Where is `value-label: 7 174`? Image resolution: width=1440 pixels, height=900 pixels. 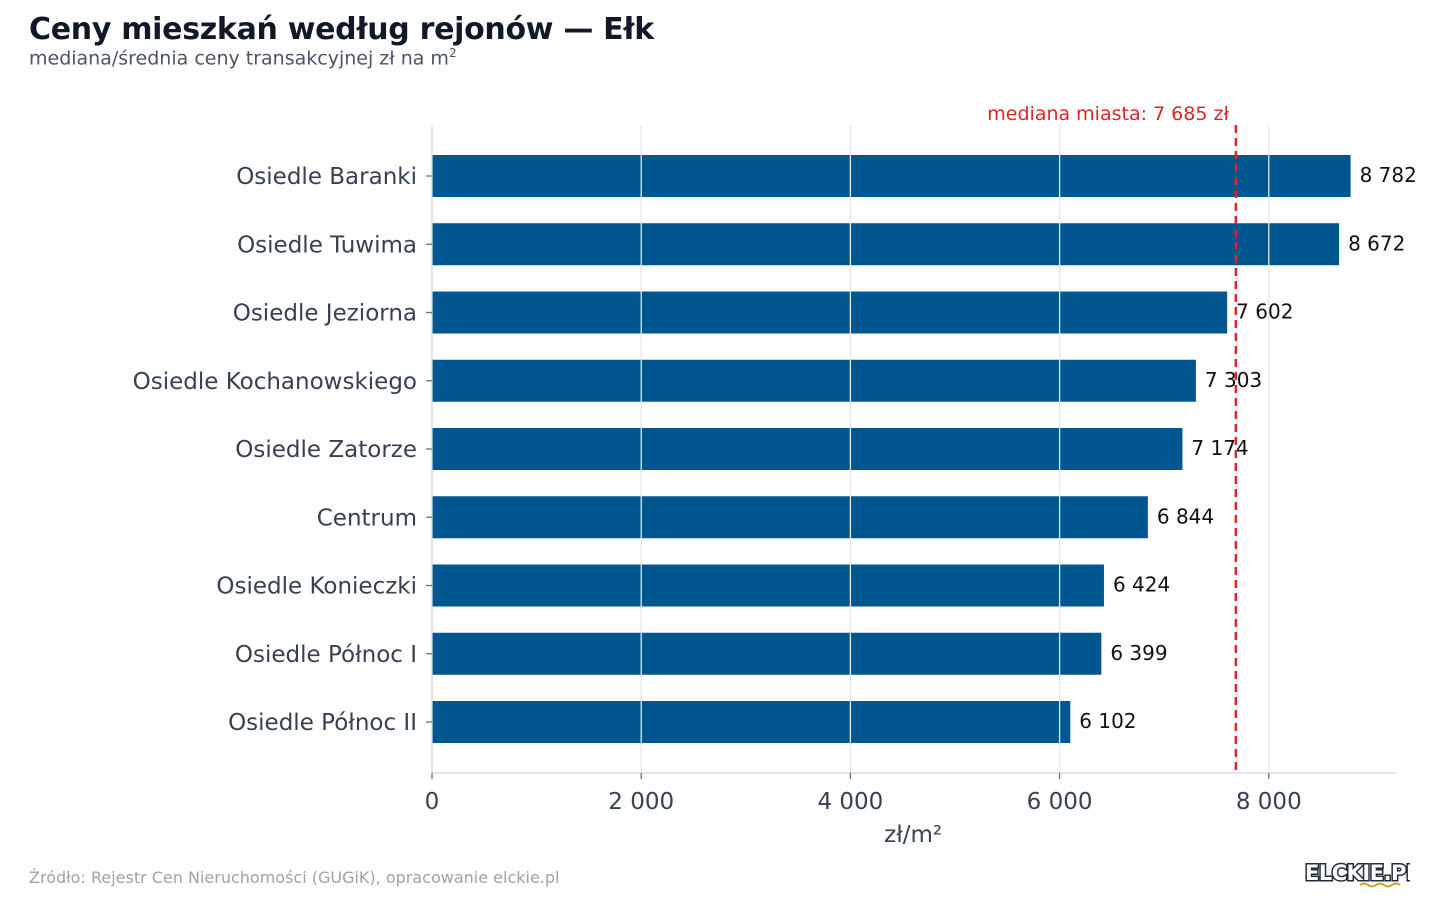 value-label: 7 174 is located at coordinates (1219, 448).